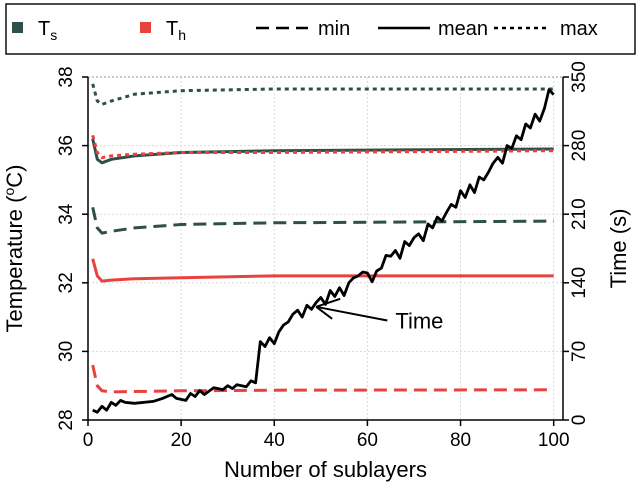 This screenshot has width=643, height=499. Describe the element at coordinates (334, 29) in the screenshot. I see `legend-label: min` at that location.